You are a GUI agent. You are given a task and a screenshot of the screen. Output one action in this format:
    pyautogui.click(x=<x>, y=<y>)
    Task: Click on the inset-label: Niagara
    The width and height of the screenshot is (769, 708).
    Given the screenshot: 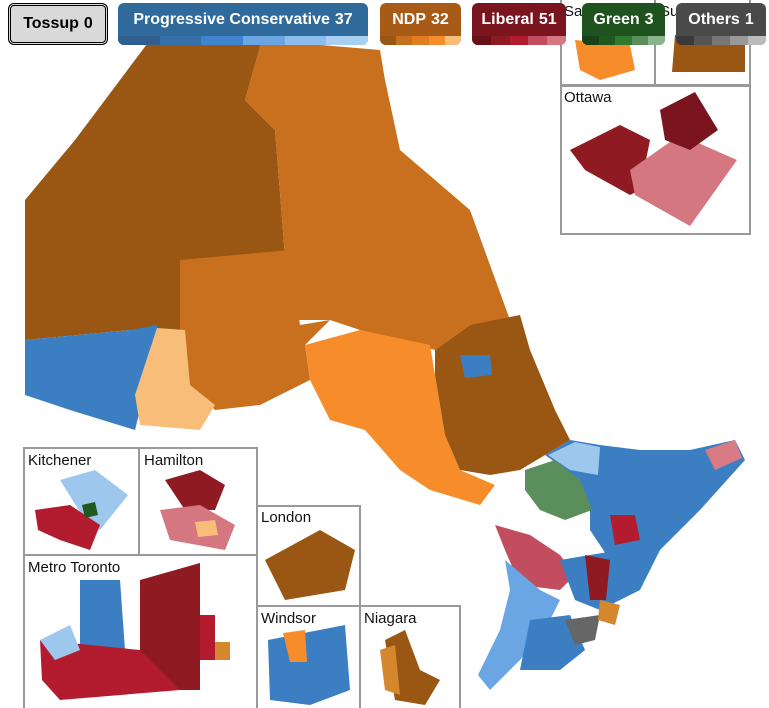 What is the action you would take?
    pyautogui.click(x=390, y=618)
    